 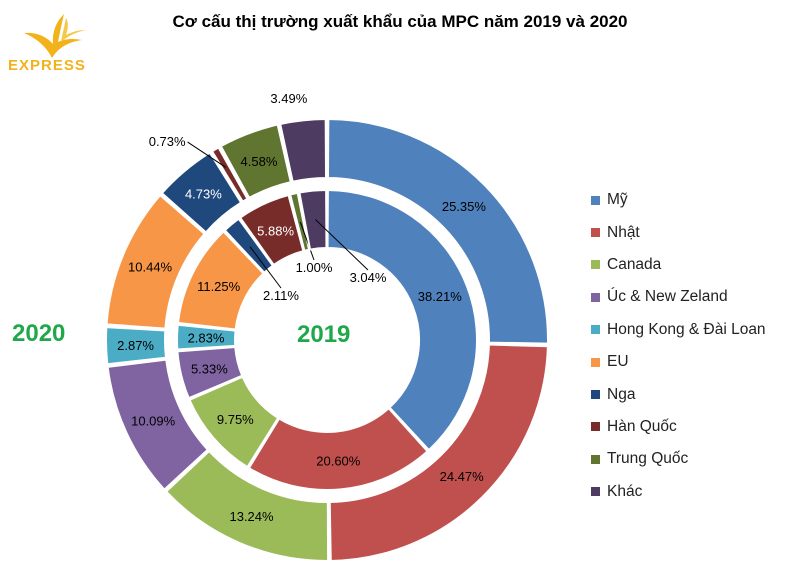 I want to click on slice-2019-canada, so click(x=234, y=422).